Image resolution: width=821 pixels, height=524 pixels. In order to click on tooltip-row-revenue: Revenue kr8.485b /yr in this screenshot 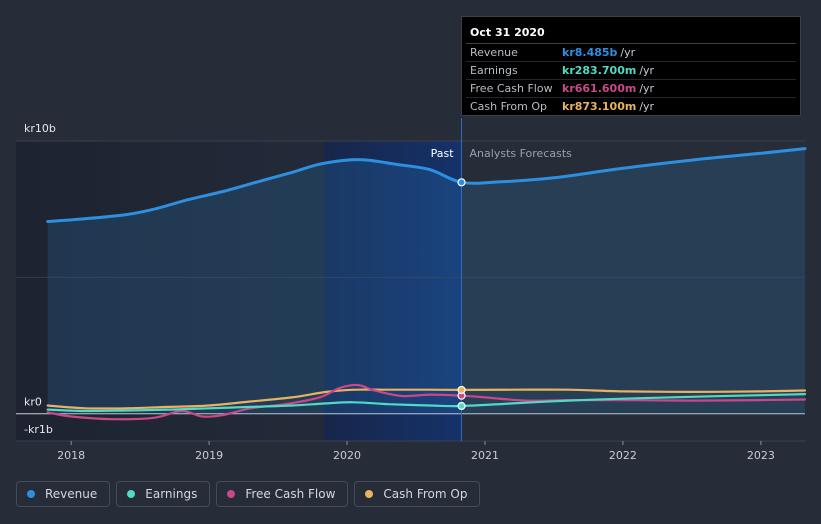, I will do `click(631, 53)`.